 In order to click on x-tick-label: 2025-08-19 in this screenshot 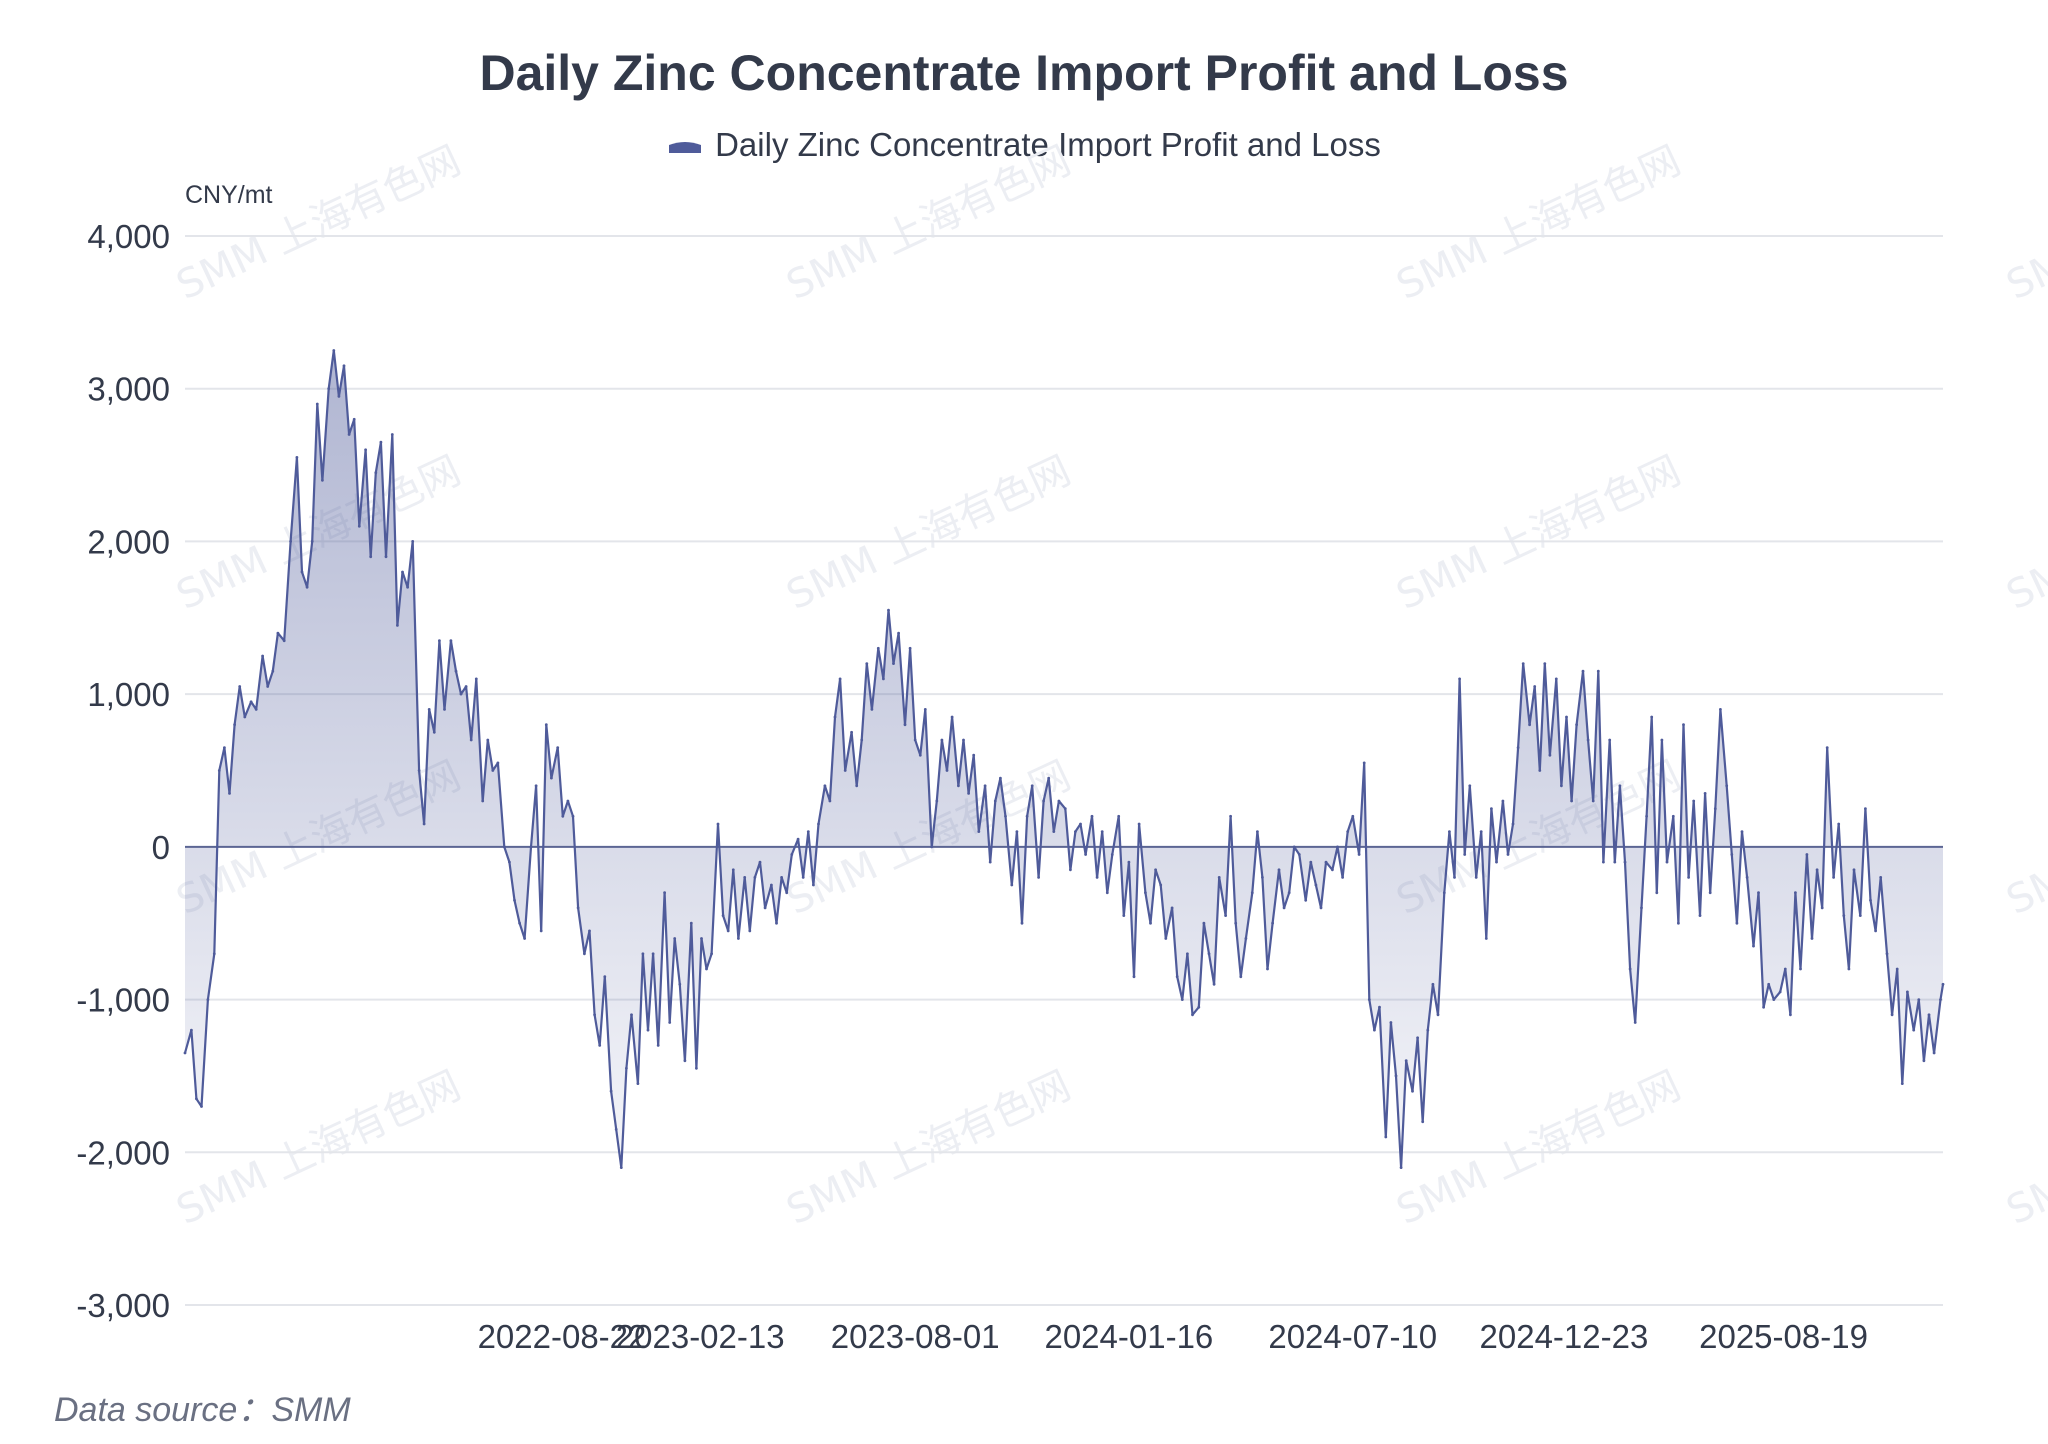, I will do `click(1783, 1336)`.